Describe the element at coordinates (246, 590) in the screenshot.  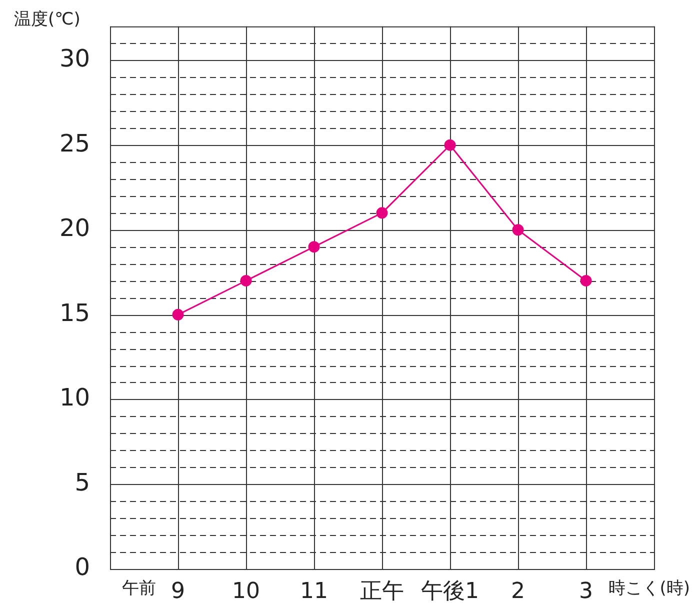
I see `x-tick-label: 10` at that location.